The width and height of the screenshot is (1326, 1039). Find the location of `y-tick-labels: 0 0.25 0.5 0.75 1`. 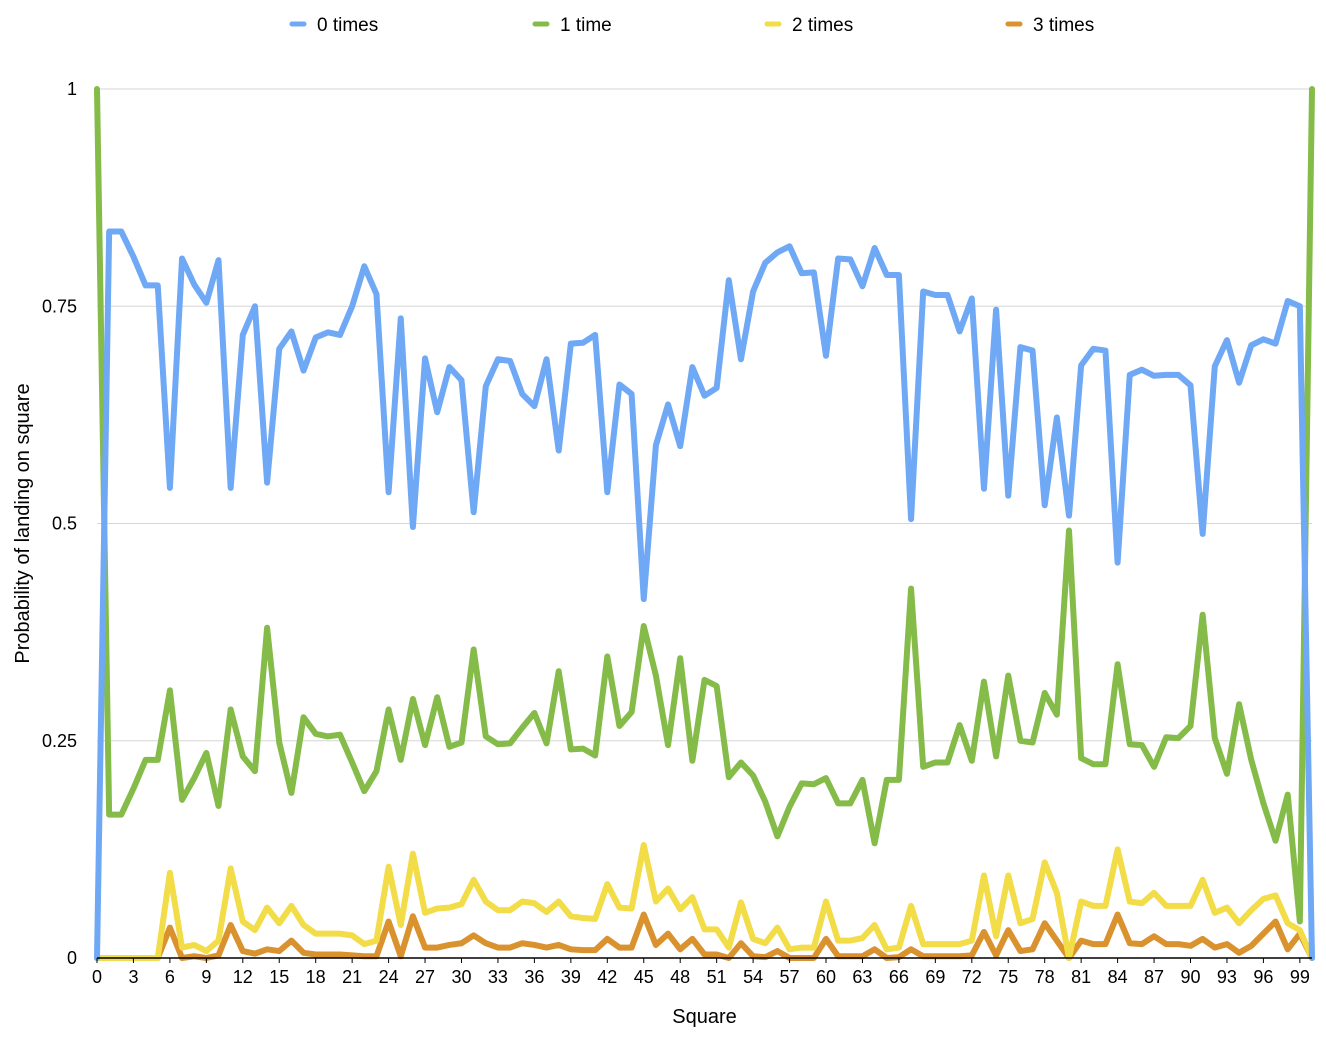

y-tick-labels: 0 0.25 0.5 0.75 1 is located at coordinates (59, 523).